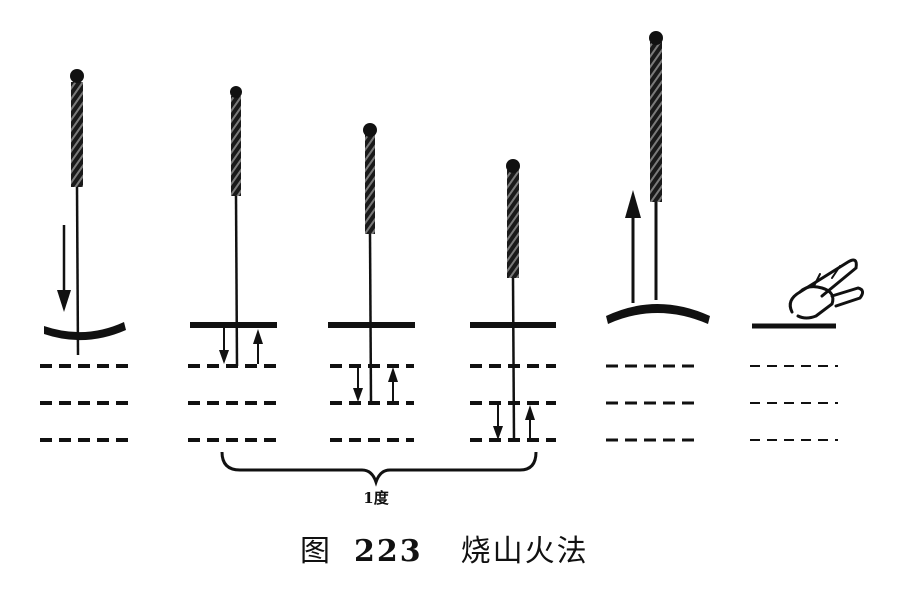 This screenshot has height=597, width=915. I want to click on degree-label: 1度, so click(376, 498).